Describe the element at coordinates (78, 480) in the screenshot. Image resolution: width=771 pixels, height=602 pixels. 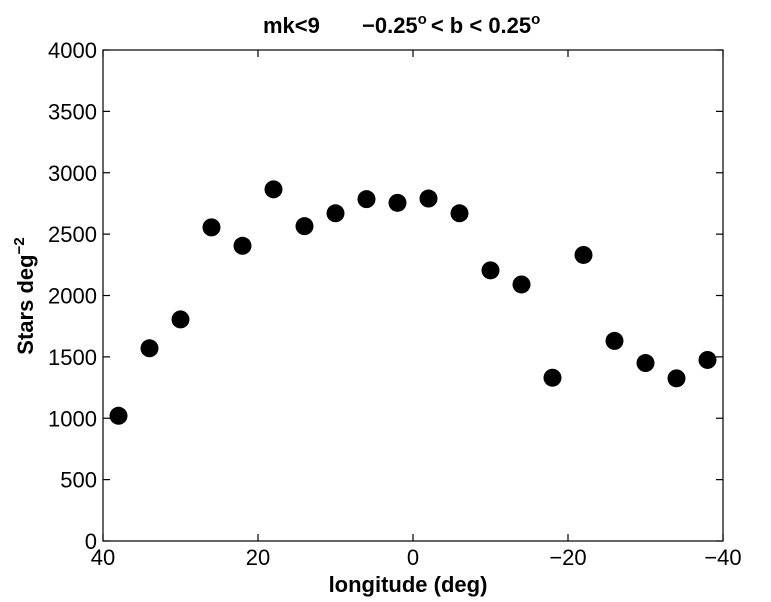
I see `y-tick-label: 500` at that location.